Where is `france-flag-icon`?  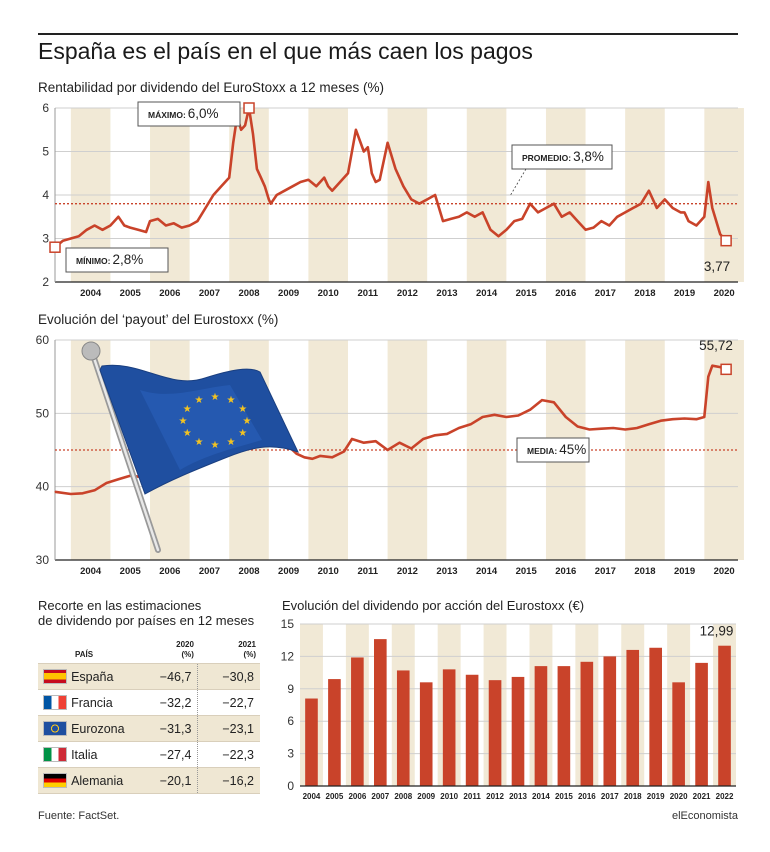
france-flag-icon is located at coordinates (54, 703).